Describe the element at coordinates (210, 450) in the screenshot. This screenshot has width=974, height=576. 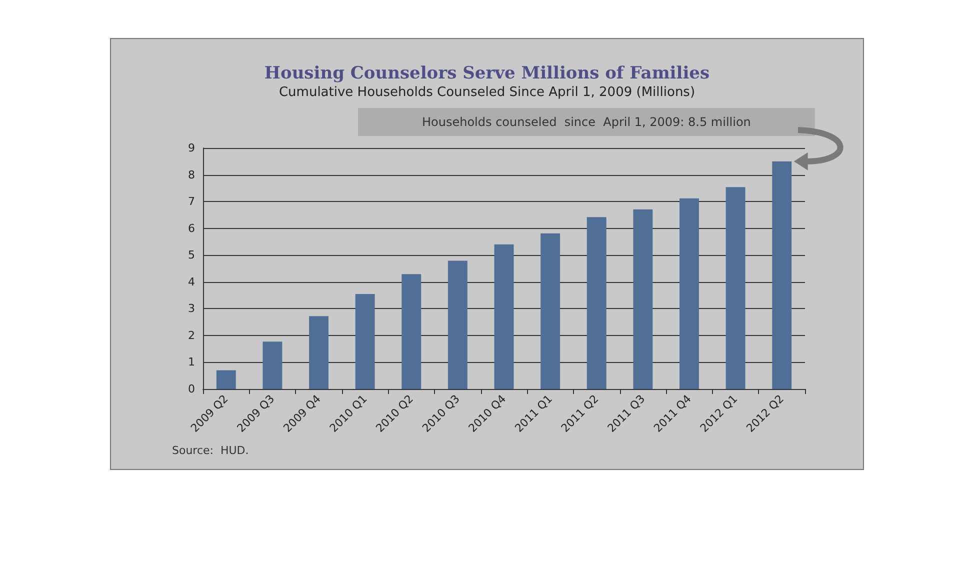
I see `source-note: Source: HUD.` at that location.